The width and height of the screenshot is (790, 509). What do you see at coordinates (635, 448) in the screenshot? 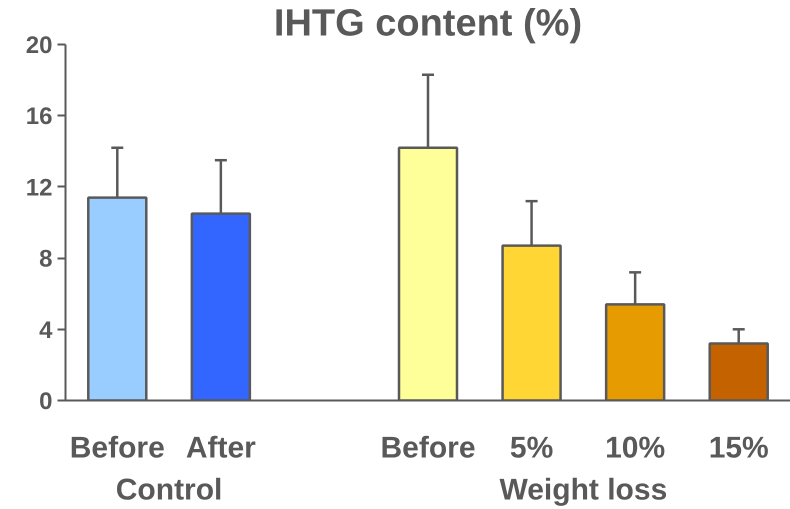
I see `x-tick-label: 10%` at bounding box center [635, 448].